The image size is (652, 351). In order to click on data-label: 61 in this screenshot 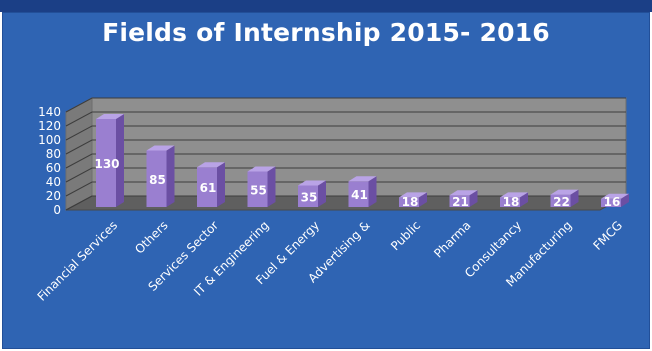, I will do `click(208, 188)`.